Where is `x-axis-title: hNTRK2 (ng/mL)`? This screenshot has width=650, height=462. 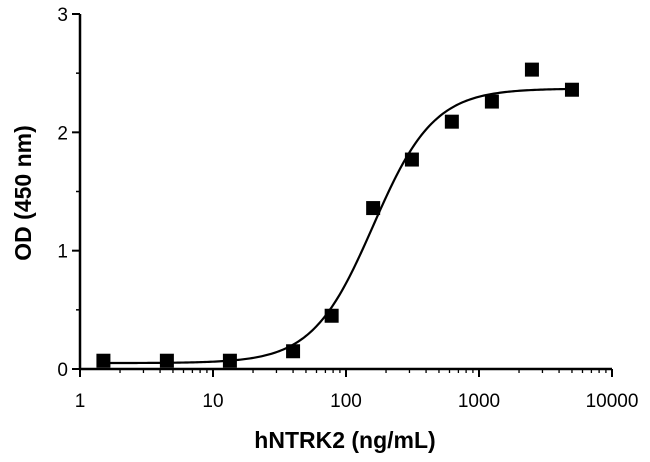 x-axis-title: hNTRK2 (ng/mL) is located at coordinates (344, 440).